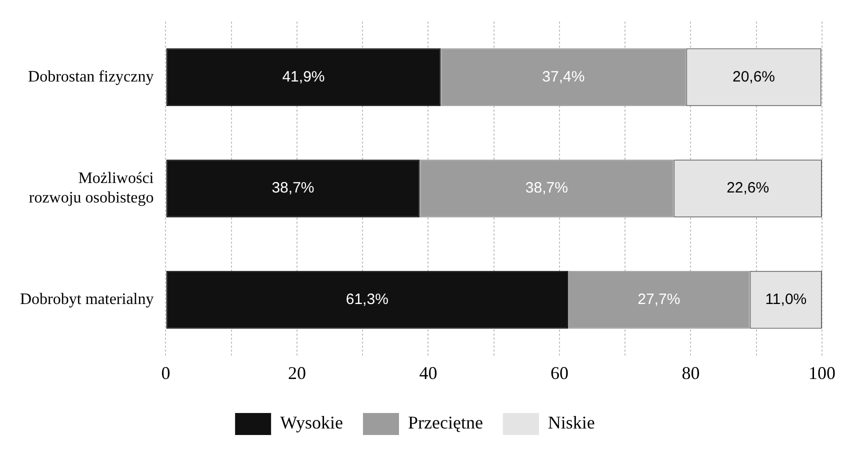 This screenshot has width=844, height=449. What do you see at coordinates (559, 372) in the screenshot?
I see `x-tick-label: 60` at bounding box center [559, 372].